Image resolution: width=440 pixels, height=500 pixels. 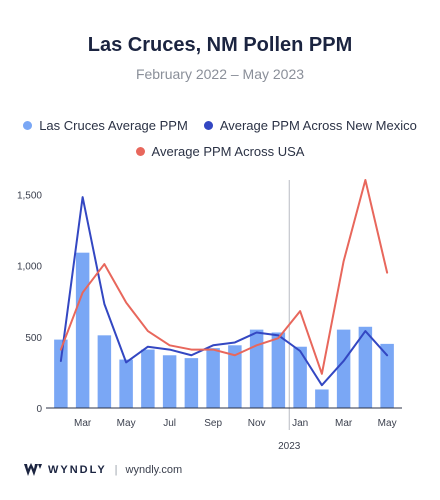 What do you see at coordinates (208, 125) in the screenshot?
I see `legend-dot-new-mexico` at bounding box center [208, 125].